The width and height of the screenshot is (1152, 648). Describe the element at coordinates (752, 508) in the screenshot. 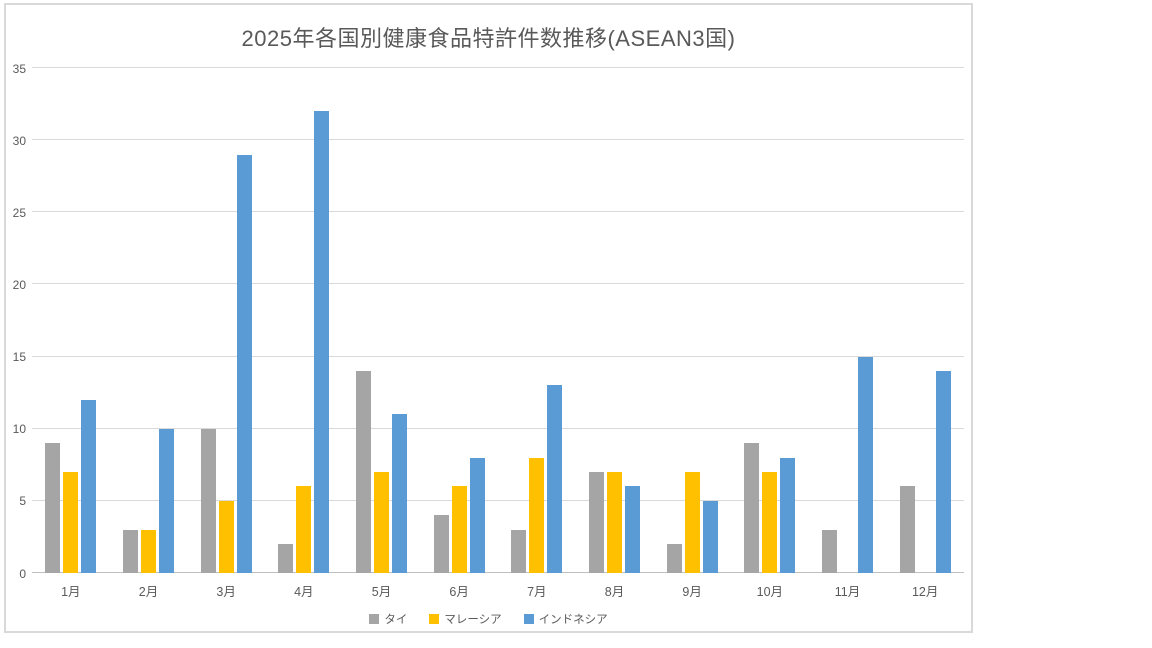

I see `bar-タイ-10月` at that location.